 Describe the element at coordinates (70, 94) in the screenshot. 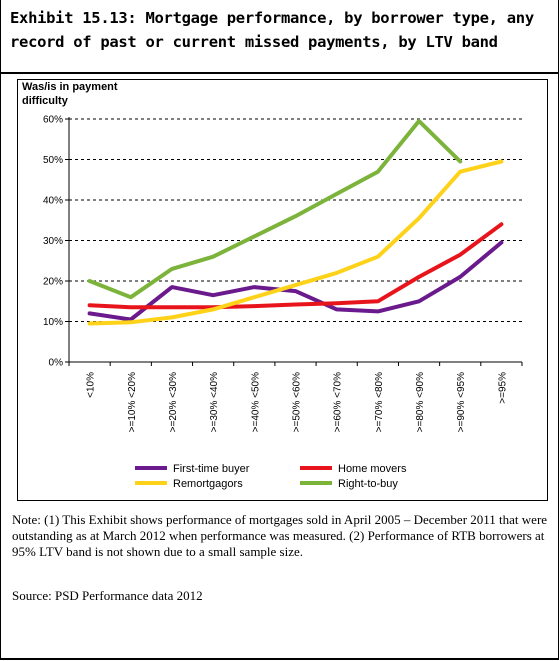

I see `y-axis-title: Was/is in payment difficulty` at that location.